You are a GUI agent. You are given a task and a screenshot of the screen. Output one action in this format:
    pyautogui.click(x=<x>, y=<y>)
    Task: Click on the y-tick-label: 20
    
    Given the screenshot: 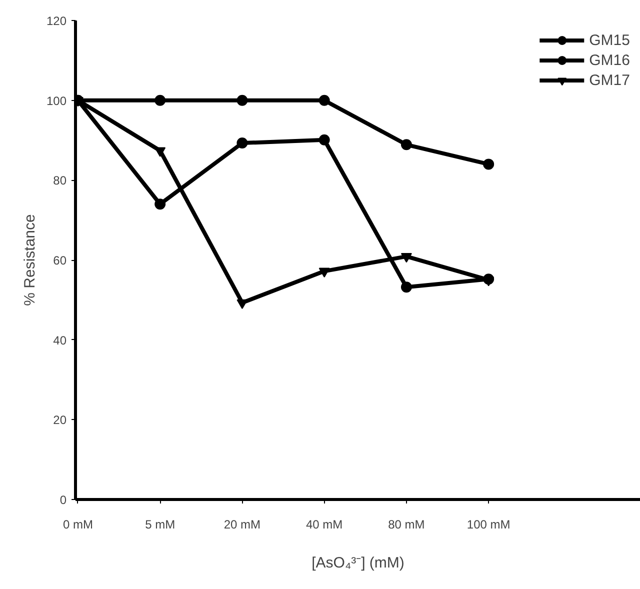 What is the action you would take?
    pyautogui.click(x=60, y=420)
    